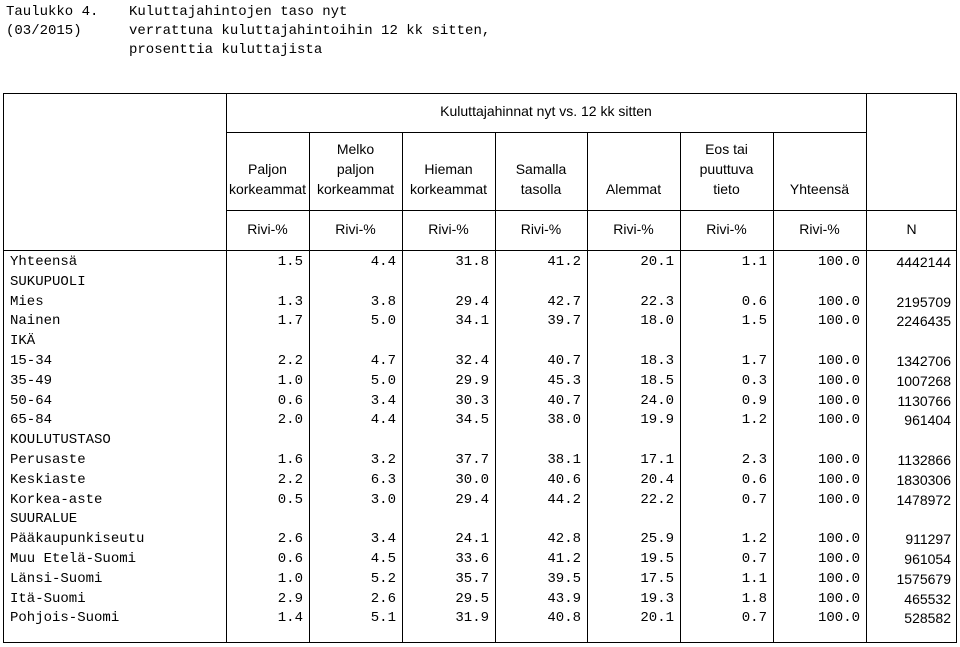 The image size is (960, 647). Describe the element at coordinates (472, 262) in the screenshot. I see `table-cell: 31.8` at that location.